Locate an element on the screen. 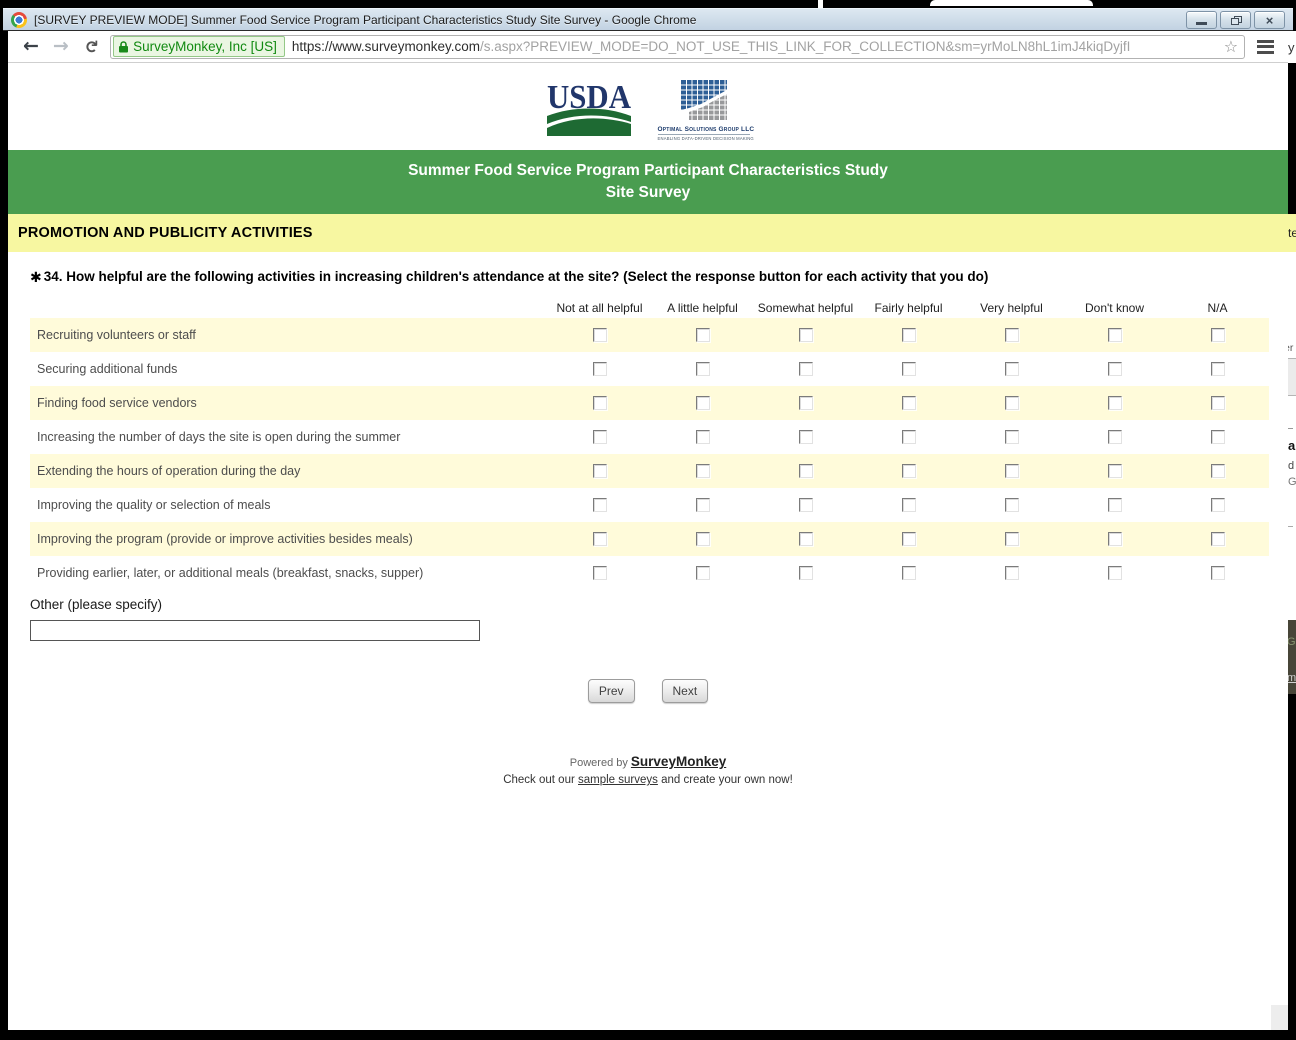 The image size is (1296, 1040). security-badge: SurveyMonkey, Inc [US] is located at coordinates (199, 46).